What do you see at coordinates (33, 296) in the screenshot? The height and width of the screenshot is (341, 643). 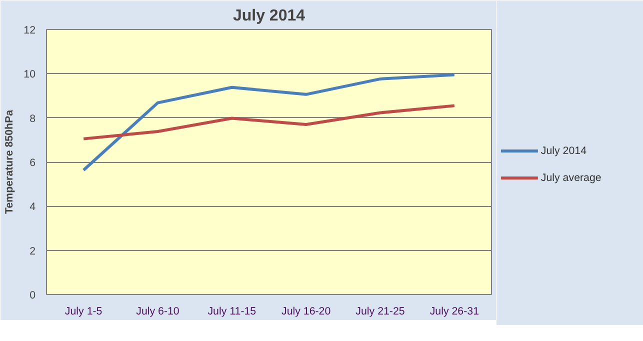 I see `y-tick-label: 0` at bounding box center [33, 296].